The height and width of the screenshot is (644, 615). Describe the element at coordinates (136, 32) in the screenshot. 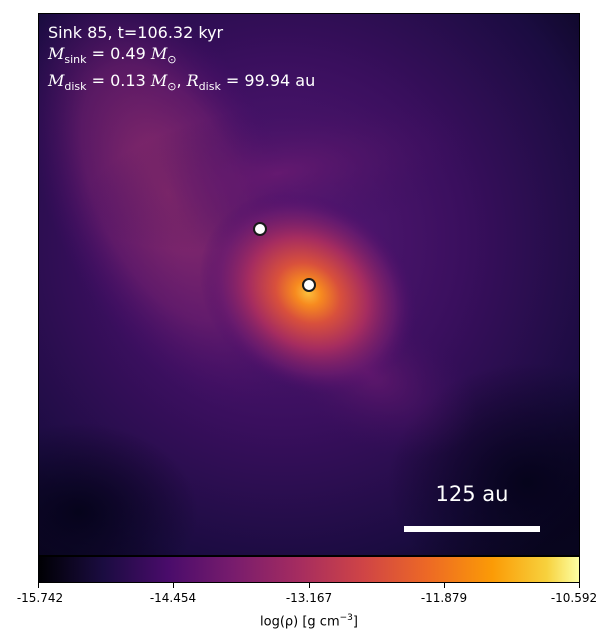

I see `sink-time-label: Sink 85, t=106.32 kyr` at that location.